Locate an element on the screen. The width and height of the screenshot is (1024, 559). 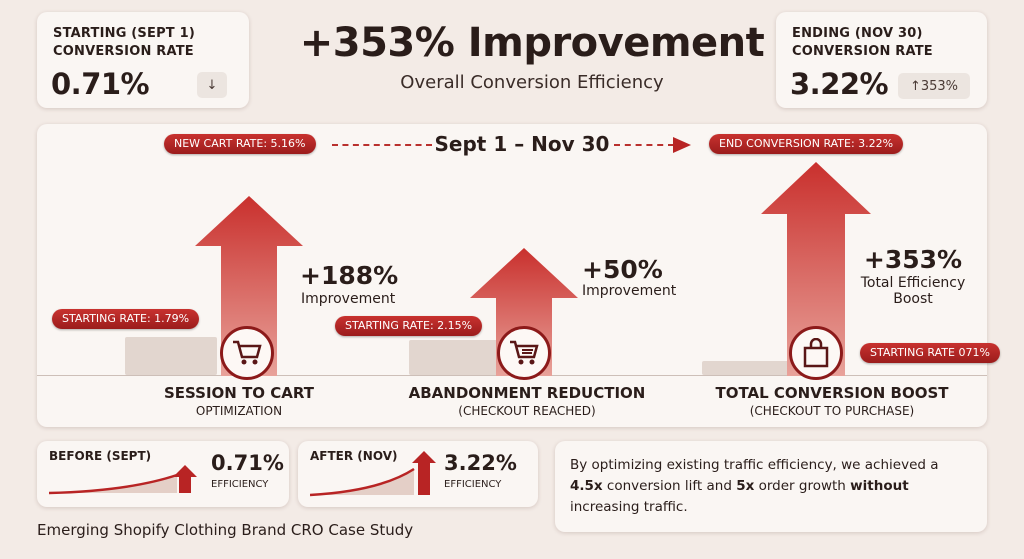
step2-growth-arrow is located at coordinates (524, 312).